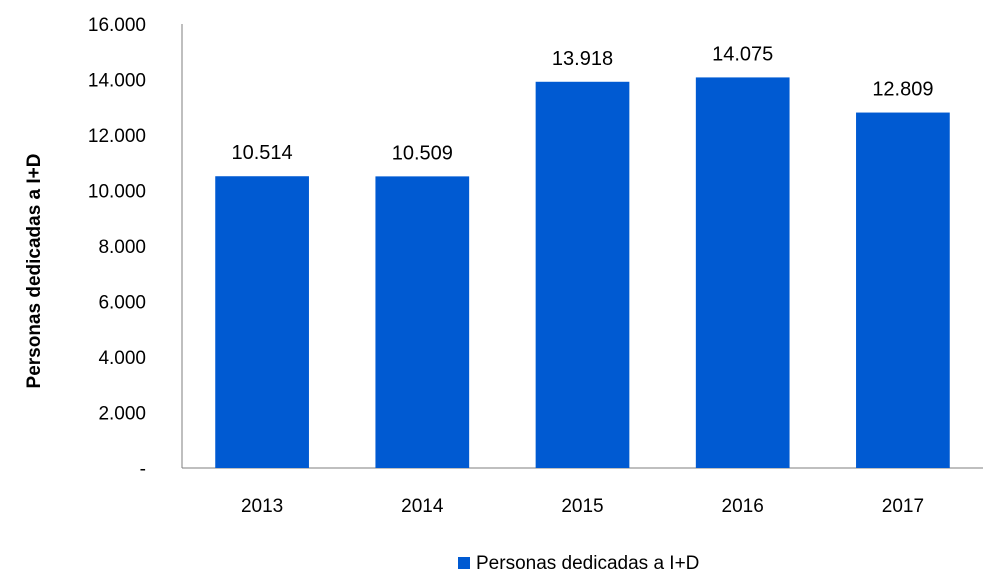  I want to click on x-tick-label: 2016, so click(743, 506).